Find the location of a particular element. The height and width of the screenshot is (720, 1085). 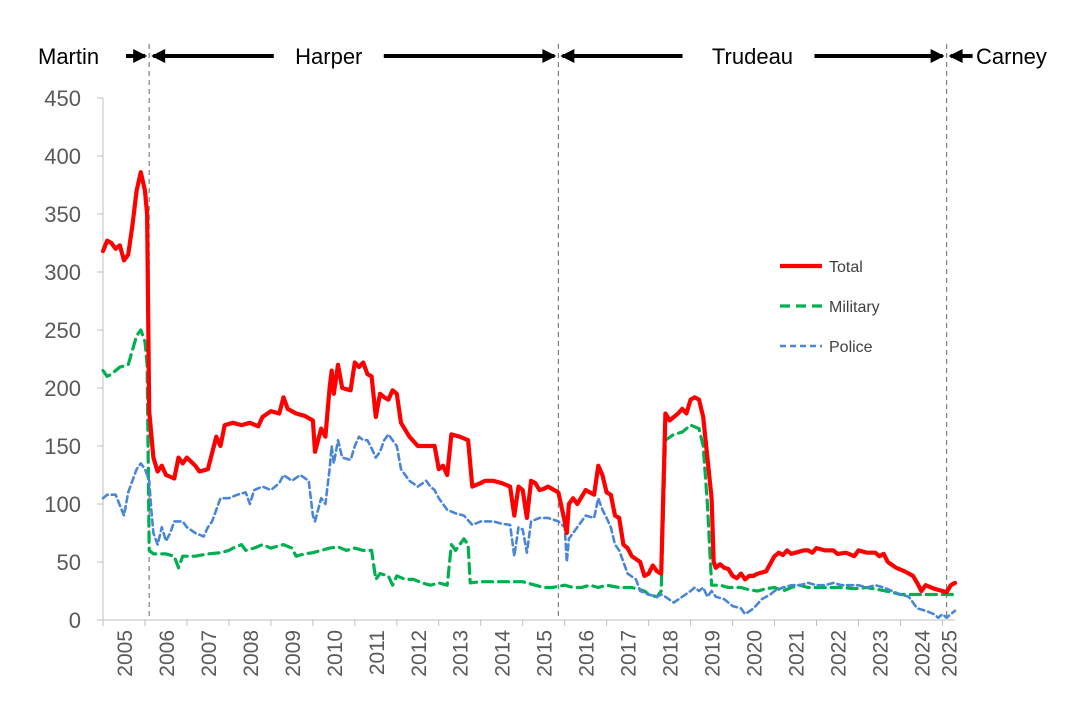

x-tick-label: 2016 is located at coordinates (587, 653).